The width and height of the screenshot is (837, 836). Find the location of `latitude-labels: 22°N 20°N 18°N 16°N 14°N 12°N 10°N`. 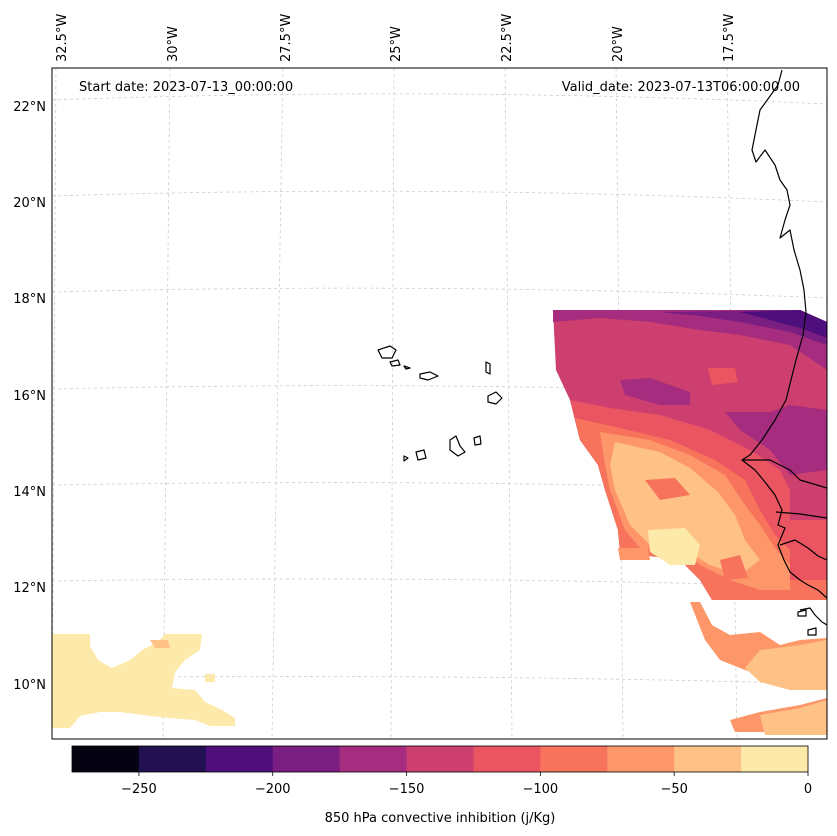

latitude-labels: 22°N 20°N 18°N 16°N 14°N 12°N 10°N is located at coordinates (29, 396).